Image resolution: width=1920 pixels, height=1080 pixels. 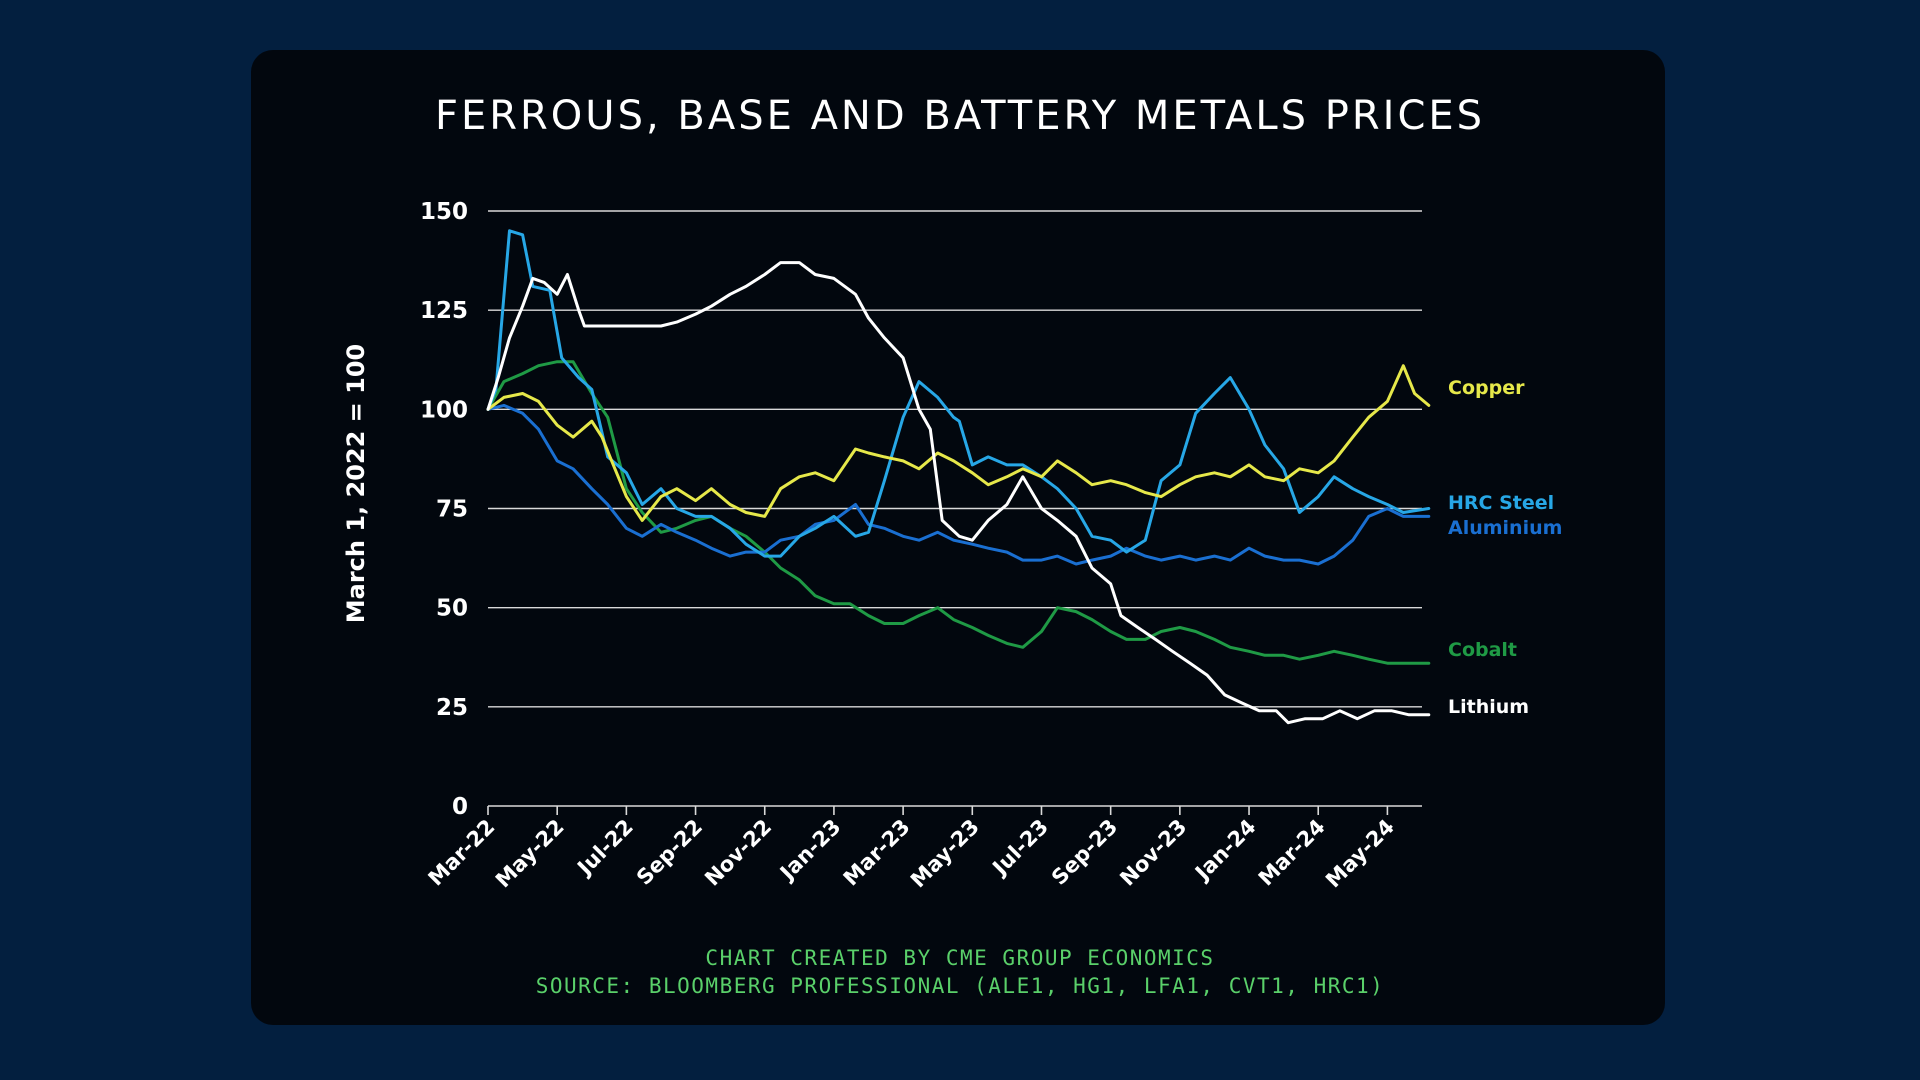 What do you see at coordinates (1482, 650) in the screenshot?
I see `series-label-cobalt: Cobalt` at bounding box center [1482, 650].